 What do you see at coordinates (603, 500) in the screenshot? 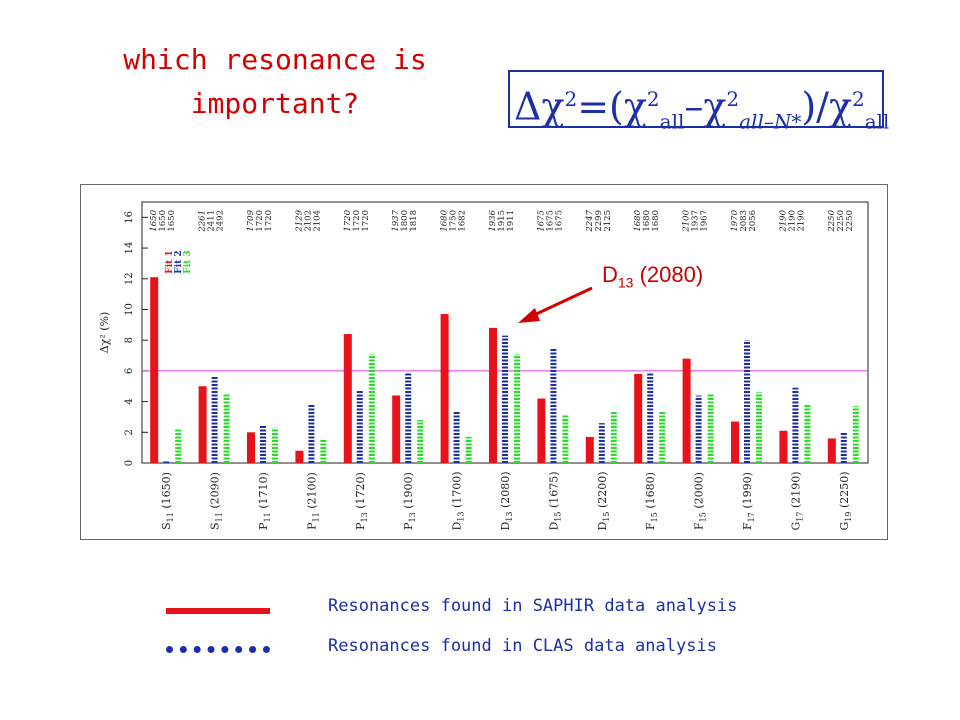
I see `x-tick-label: D15 (2200)` at bounding box center [603, 500].